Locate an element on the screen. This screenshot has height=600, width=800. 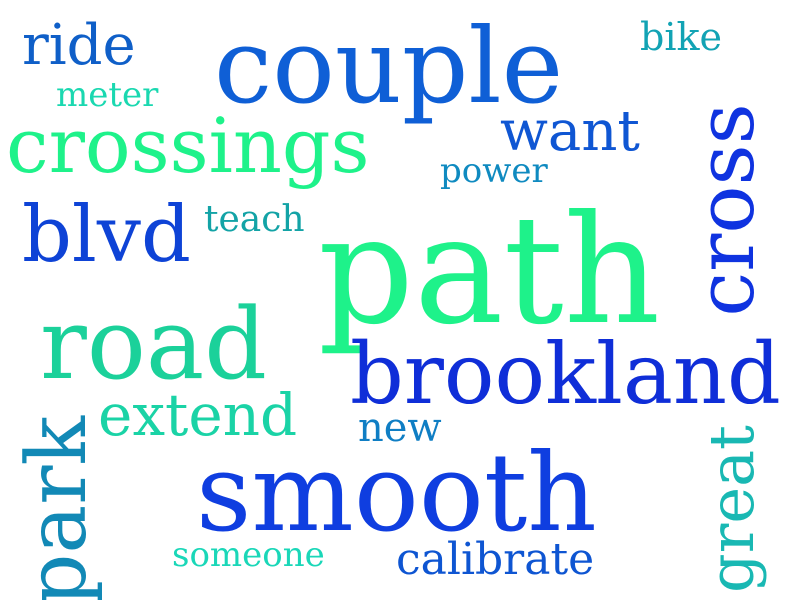
word-calibrate: calibrate is located at coordinates (495, 559).